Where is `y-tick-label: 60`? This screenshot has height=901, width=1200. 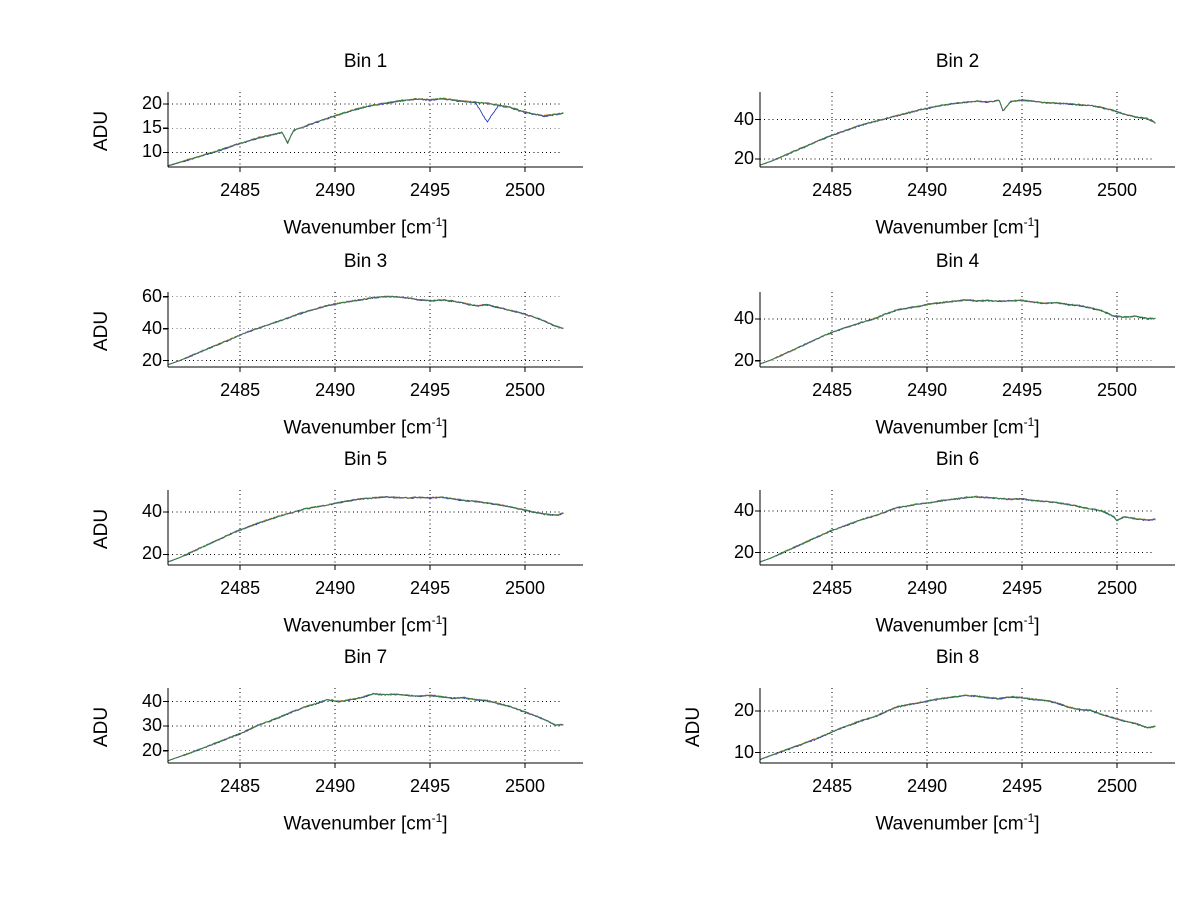 y-tick-label: 60 is located at coordinates (151, 295).